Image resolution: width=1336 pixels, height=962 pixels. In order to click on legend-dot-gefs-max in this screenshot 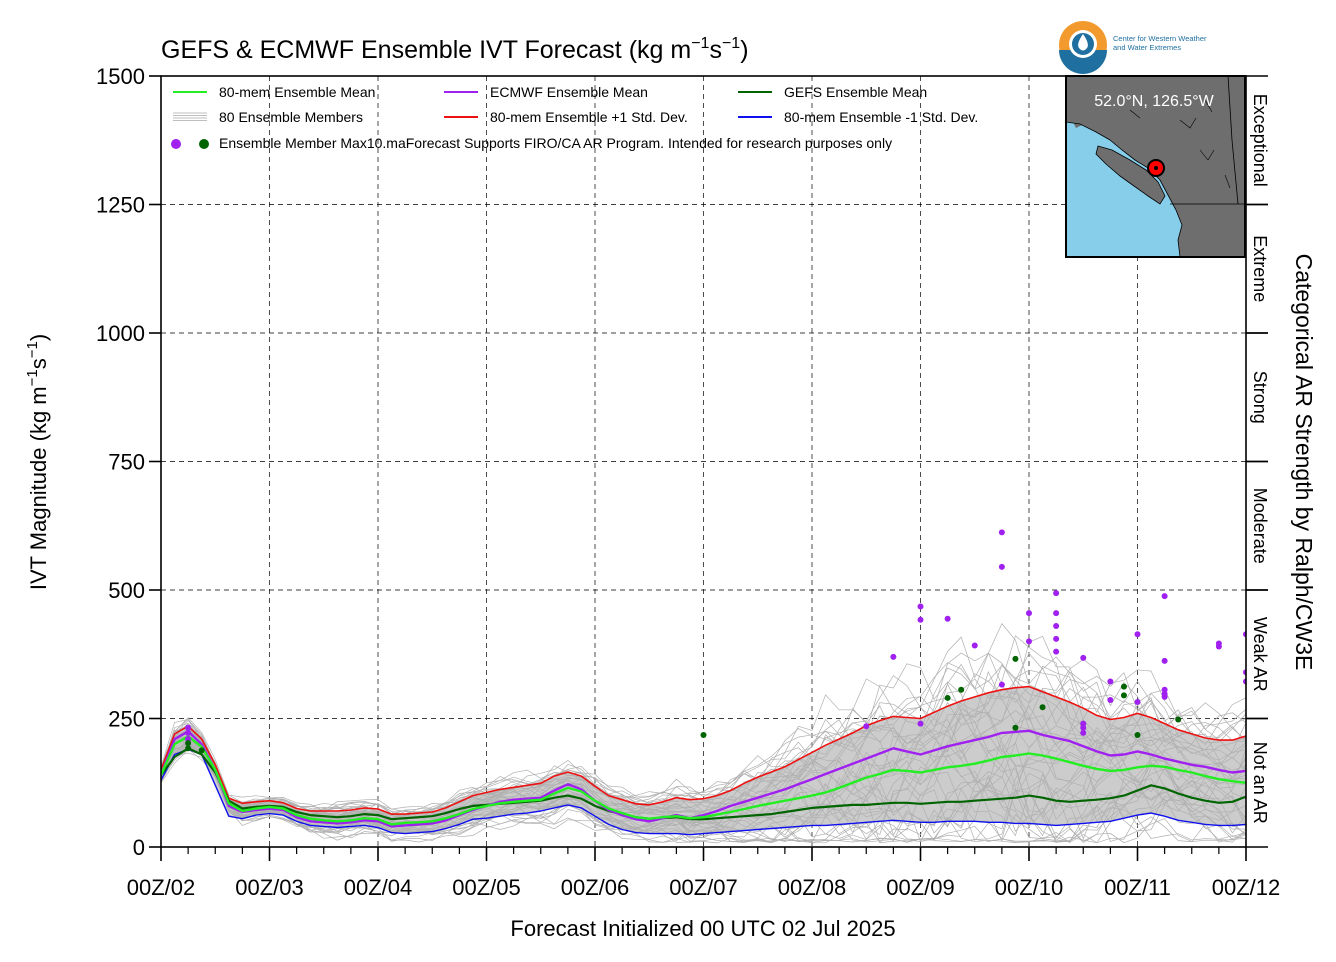, I will do `click(204, 144)`.